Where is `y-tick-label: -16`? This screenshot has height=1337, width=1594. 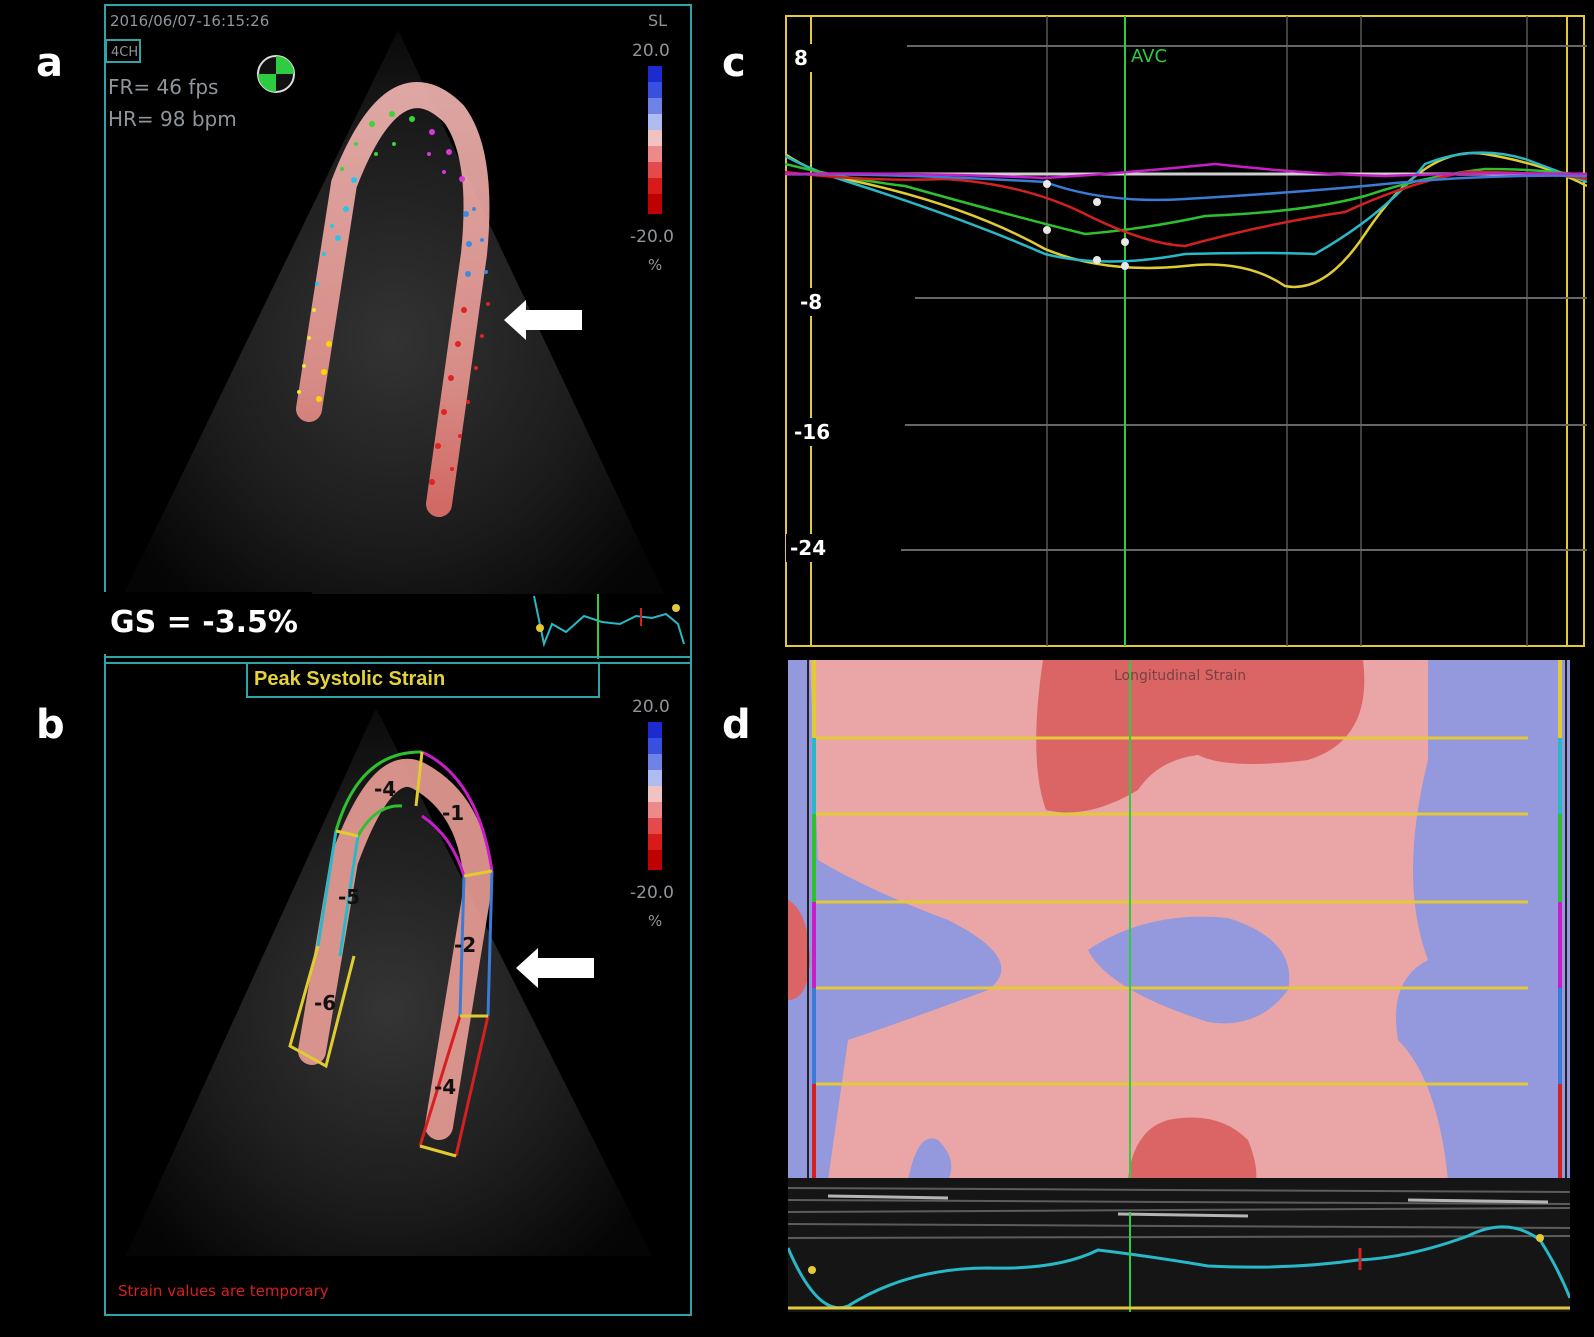 y-tick-label: -16 is located at coordinates (812, 432).